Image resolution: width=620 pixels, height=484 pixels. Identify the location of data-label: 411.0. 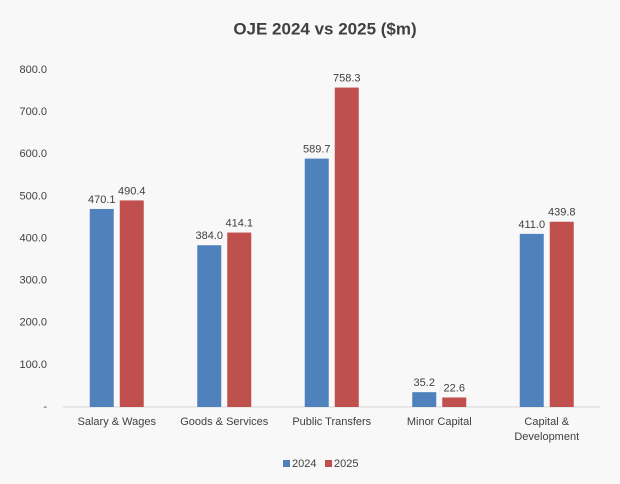
(531, 225).